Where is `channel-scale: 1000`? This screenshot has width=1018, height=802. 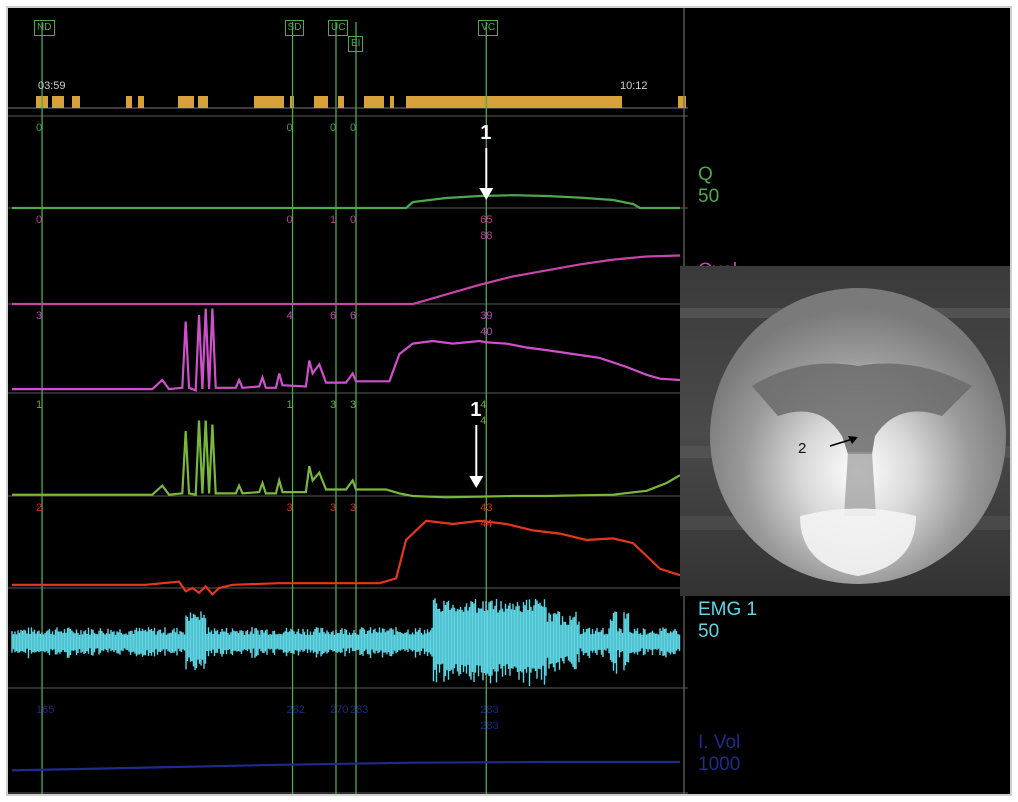 channel-scale: 1000 is located at coordinates (719, 764).